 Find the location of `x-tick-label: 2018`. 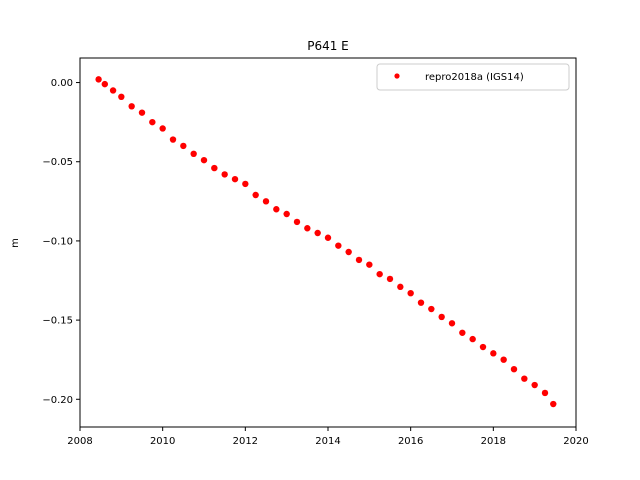

x-tick-label: 2018 is located at coordinates (493, 441).